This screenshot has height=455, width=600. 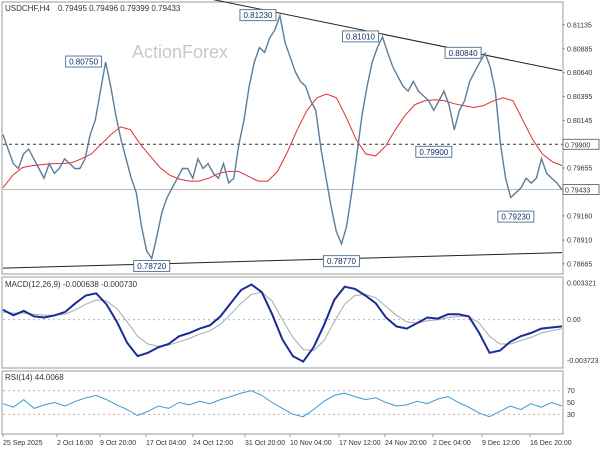 I want to click on x-tick-label: 17 Oct 04:00, so click(x=166, y=443).